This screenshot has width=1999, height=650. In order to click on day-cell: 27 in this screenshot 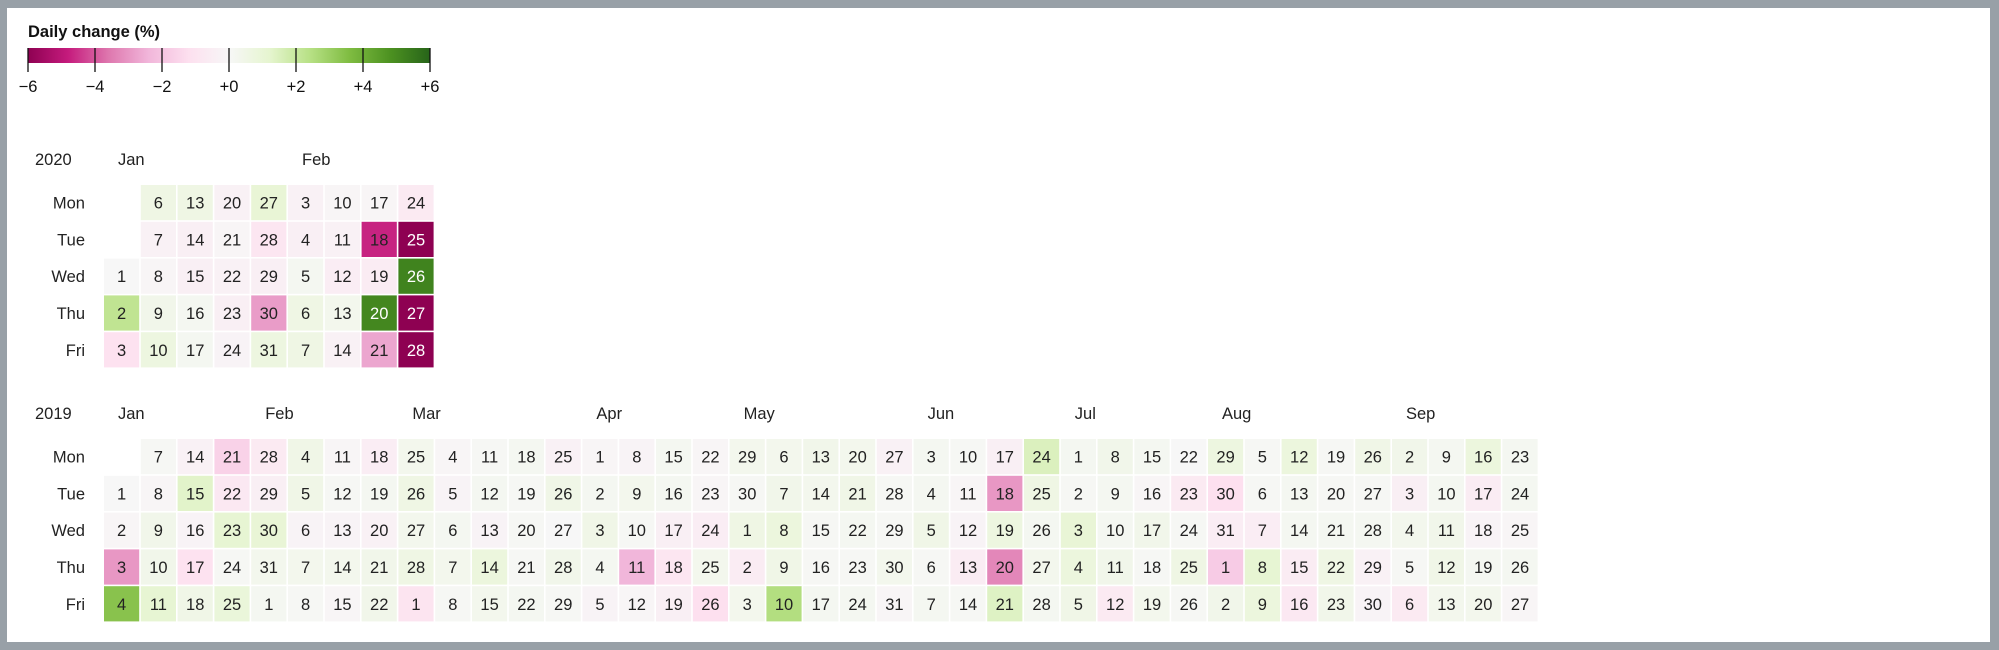, I will do `click(1520, 604)`.